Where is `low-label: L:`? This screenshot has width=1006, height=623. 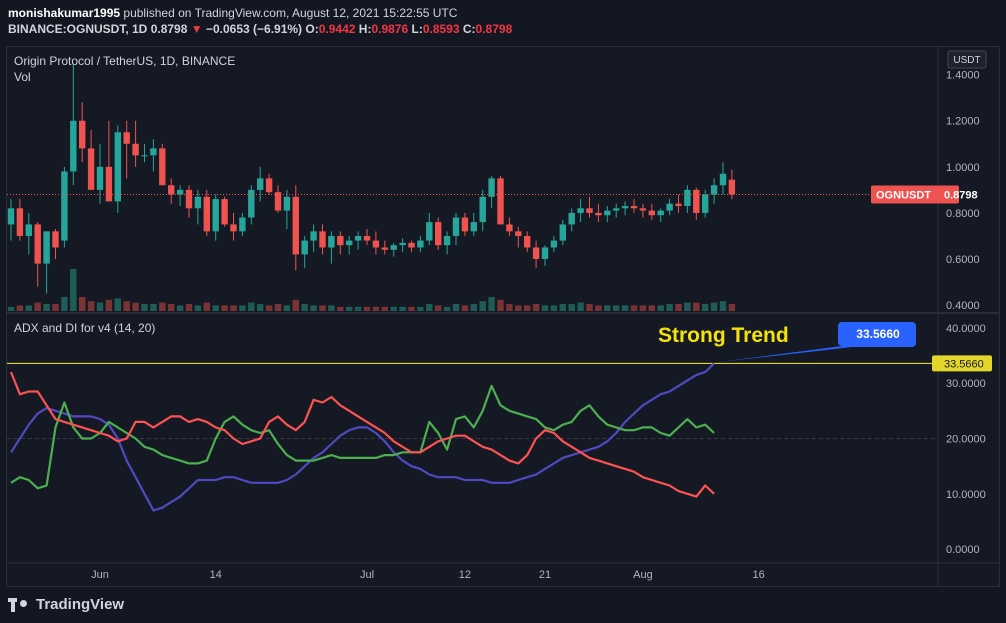
low-label: L: is located at coordinates (417, 29).